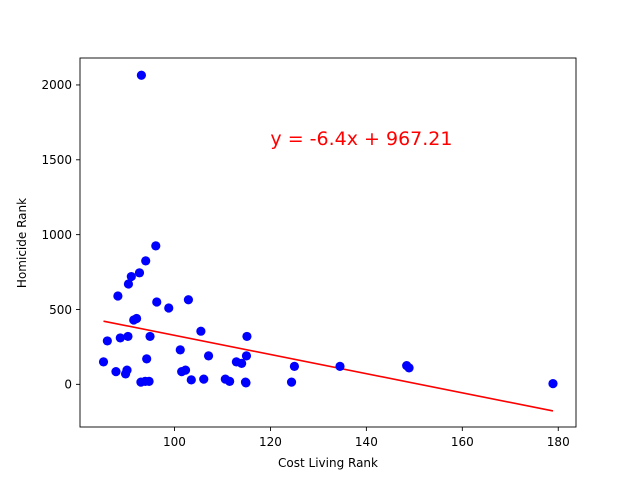 The height and width of the screenshot is (480, 640). I want to click on y-tick-label: 2000, so click(56, 85).